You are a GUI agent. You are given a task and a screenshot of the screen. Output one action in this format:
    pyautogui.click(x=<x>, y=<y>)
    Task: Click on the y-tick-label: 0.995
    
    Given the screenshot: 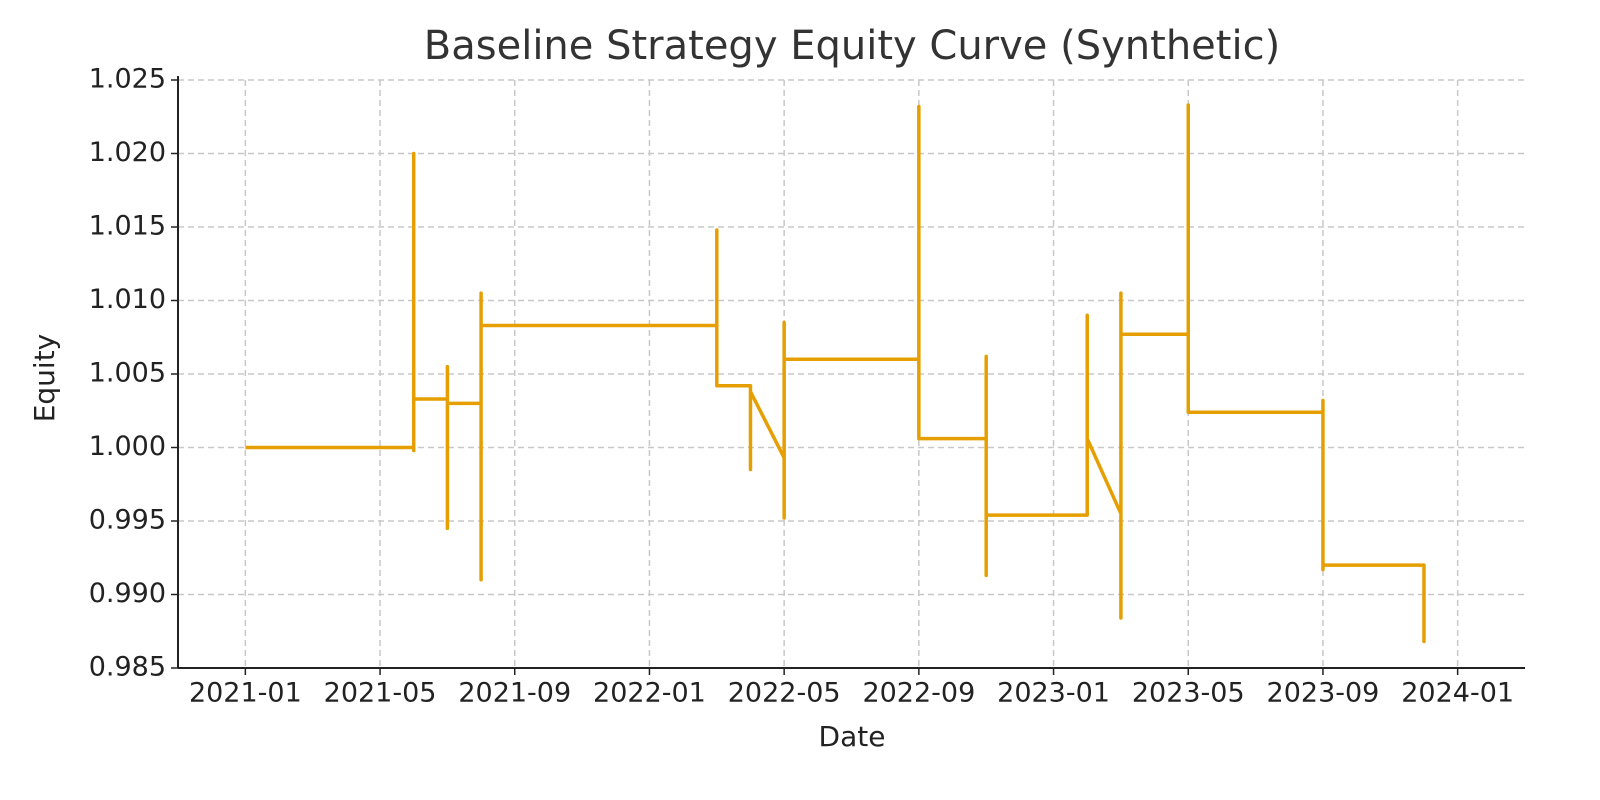 What is the action you would take?
    pyautogui.click(x=127, y=520)
    